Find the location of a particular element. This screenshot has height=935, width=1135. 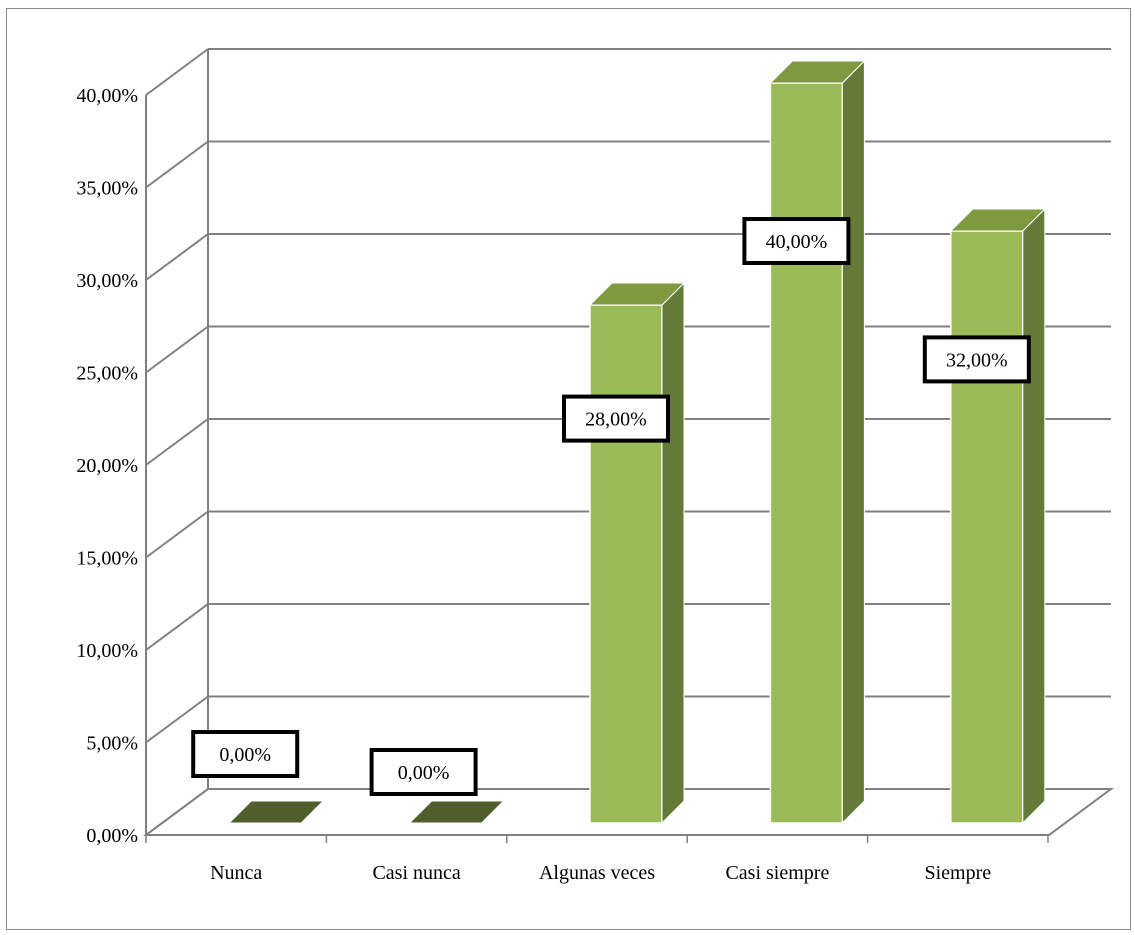

data-label-text: 32,00% is located at coordinates (977, 360).